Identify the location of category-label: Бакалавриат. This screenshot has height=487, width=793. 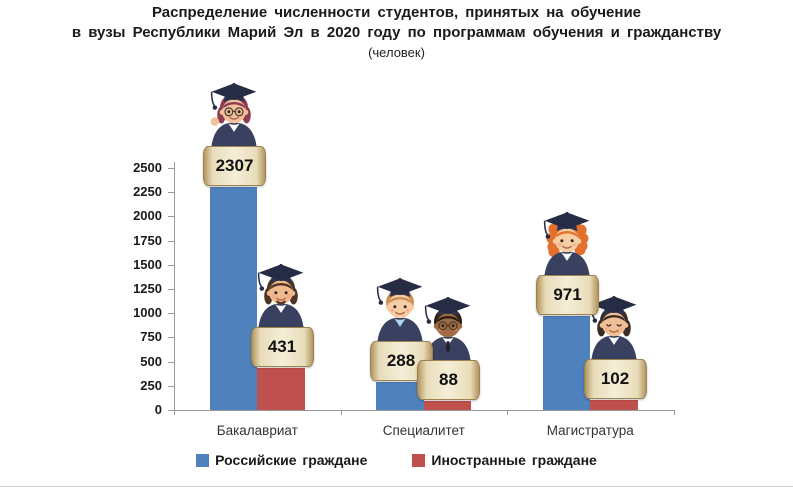
(257, 430).